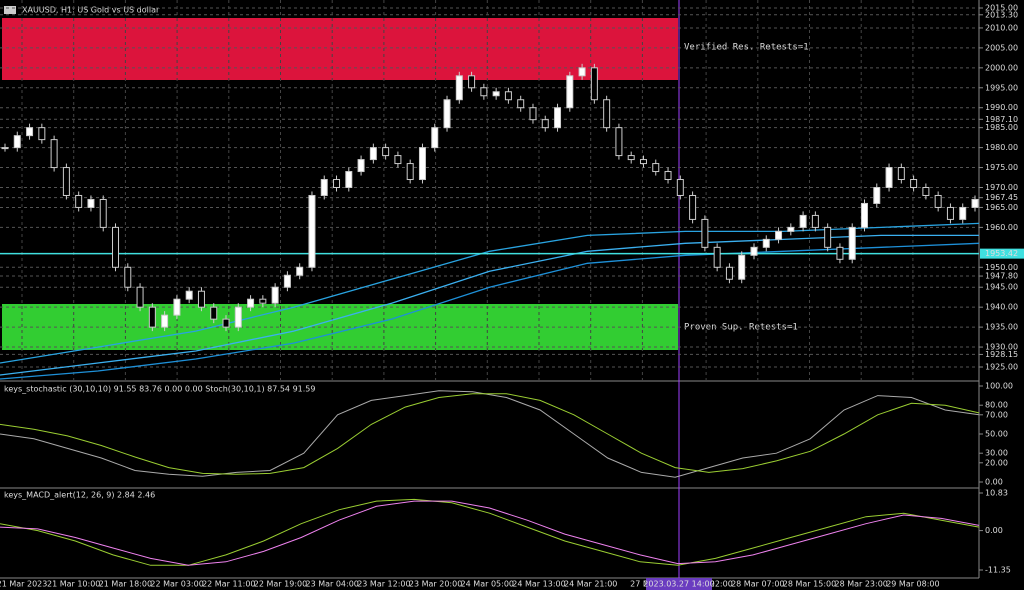 The height and width of the screenshot is (590, 1024). I want to click on resistance-zone, so click(340, 49).